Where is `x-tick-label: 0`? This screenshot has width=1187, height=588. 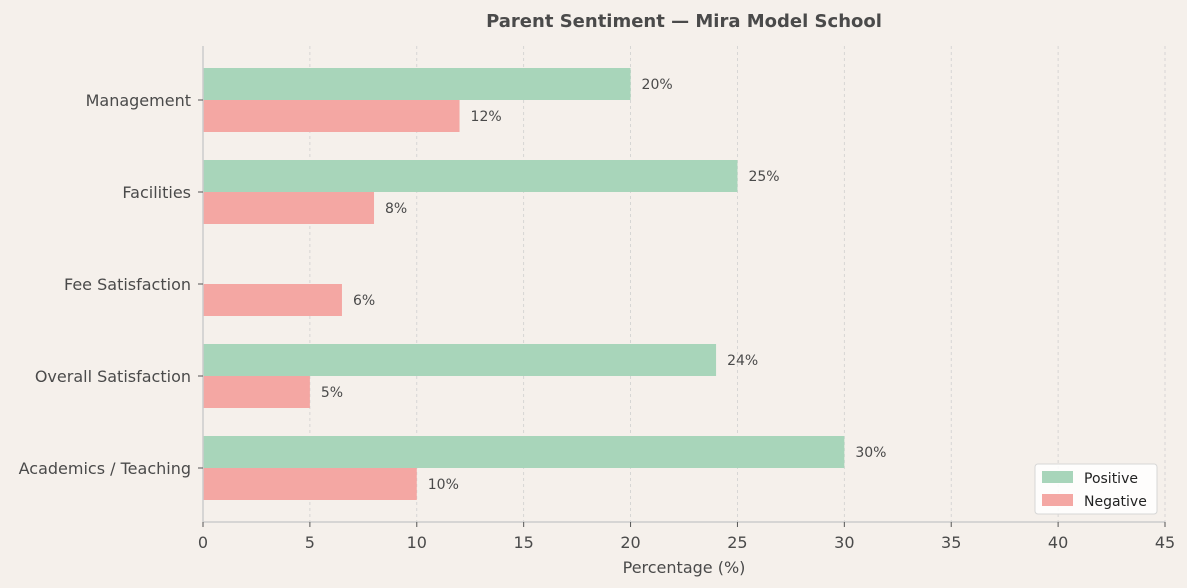 x-tick-label: 0 is located at coordinates (203, 542).